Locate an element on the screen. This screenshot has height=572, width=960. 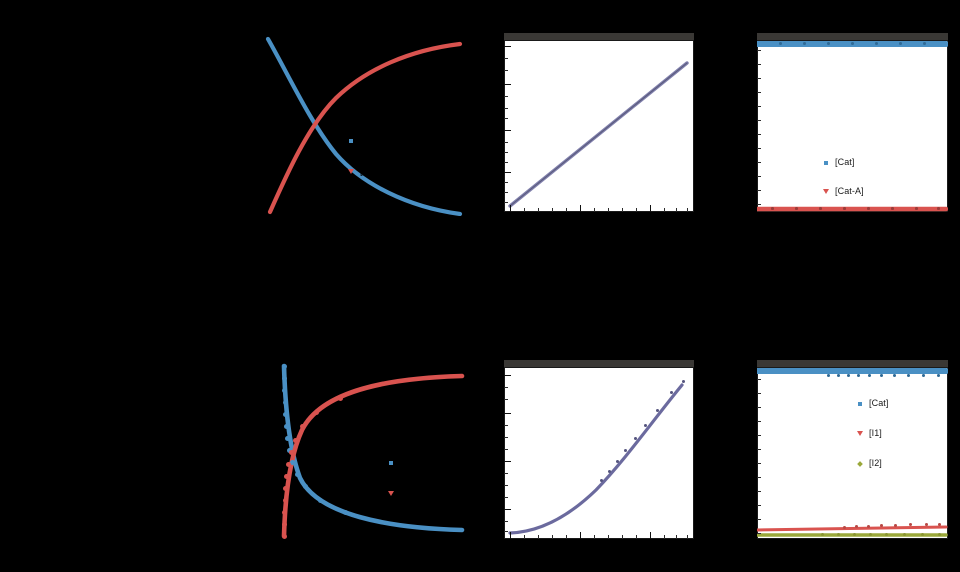
parity-line-shadow is located at coordinates (598, 134).